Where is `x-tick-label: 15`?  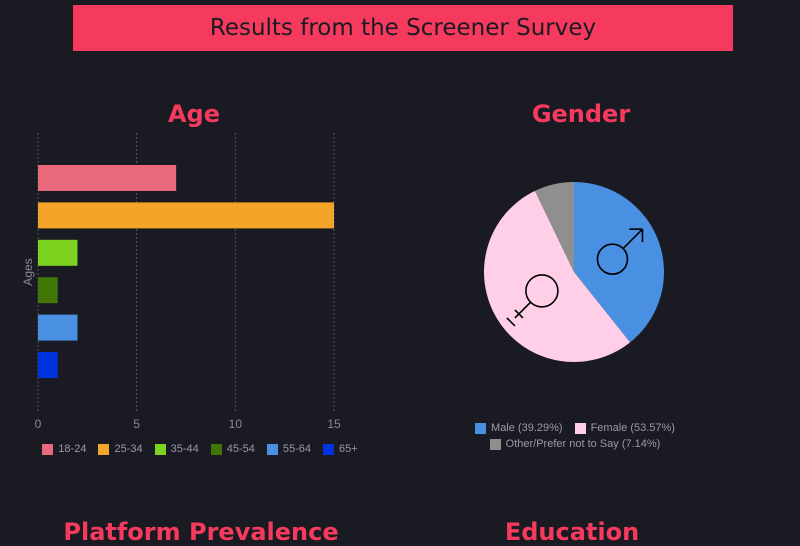 x-tick-label: 15 is located at coordinates (334, 424).